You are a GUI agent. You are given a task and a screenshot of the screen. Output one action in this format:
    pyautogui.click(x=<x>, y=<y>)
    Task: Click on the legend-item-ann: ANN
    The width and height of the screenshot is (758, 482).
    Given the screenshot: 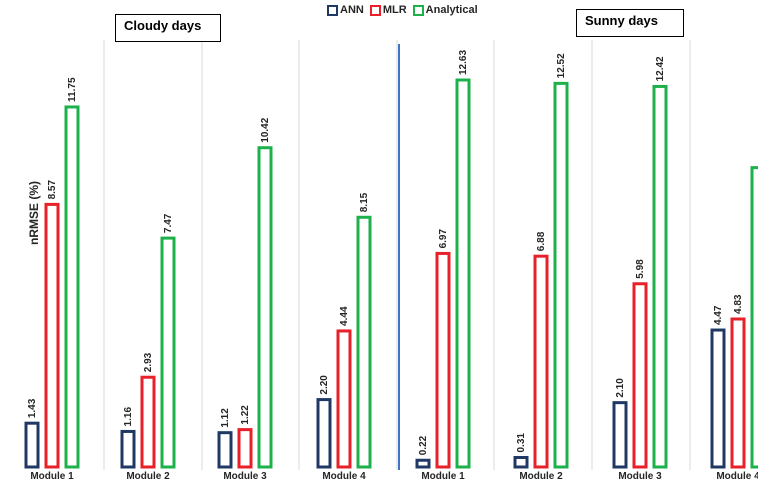 What is the action you would take?
    pyautogui.click(x=345, y=10)
    